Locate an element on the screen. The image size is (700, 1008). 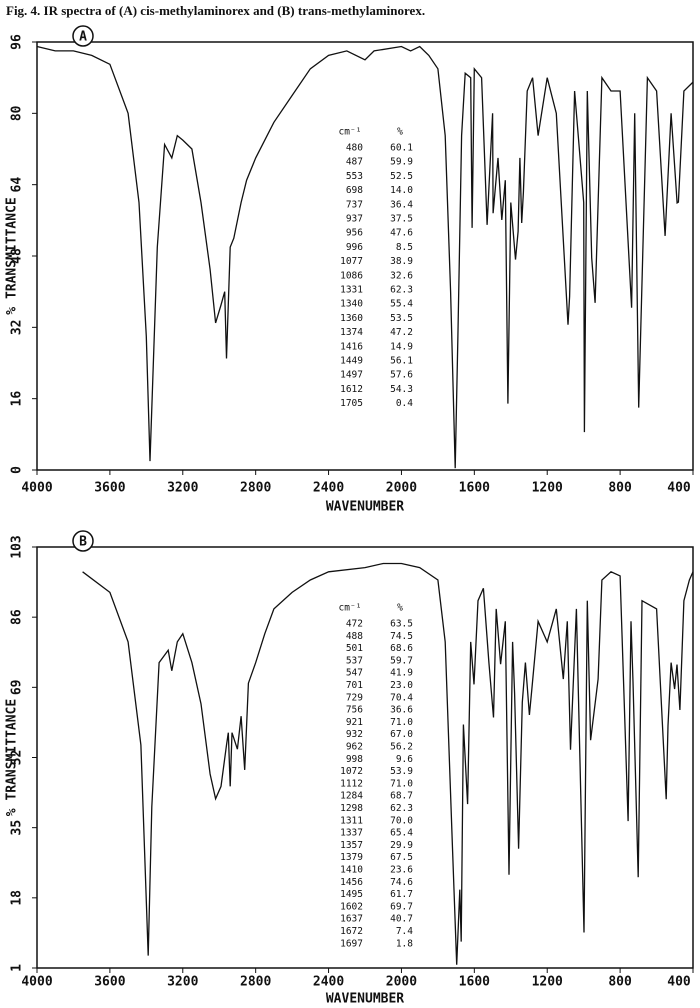
y-tick-label: 0 is located at coordinates (17, 470).